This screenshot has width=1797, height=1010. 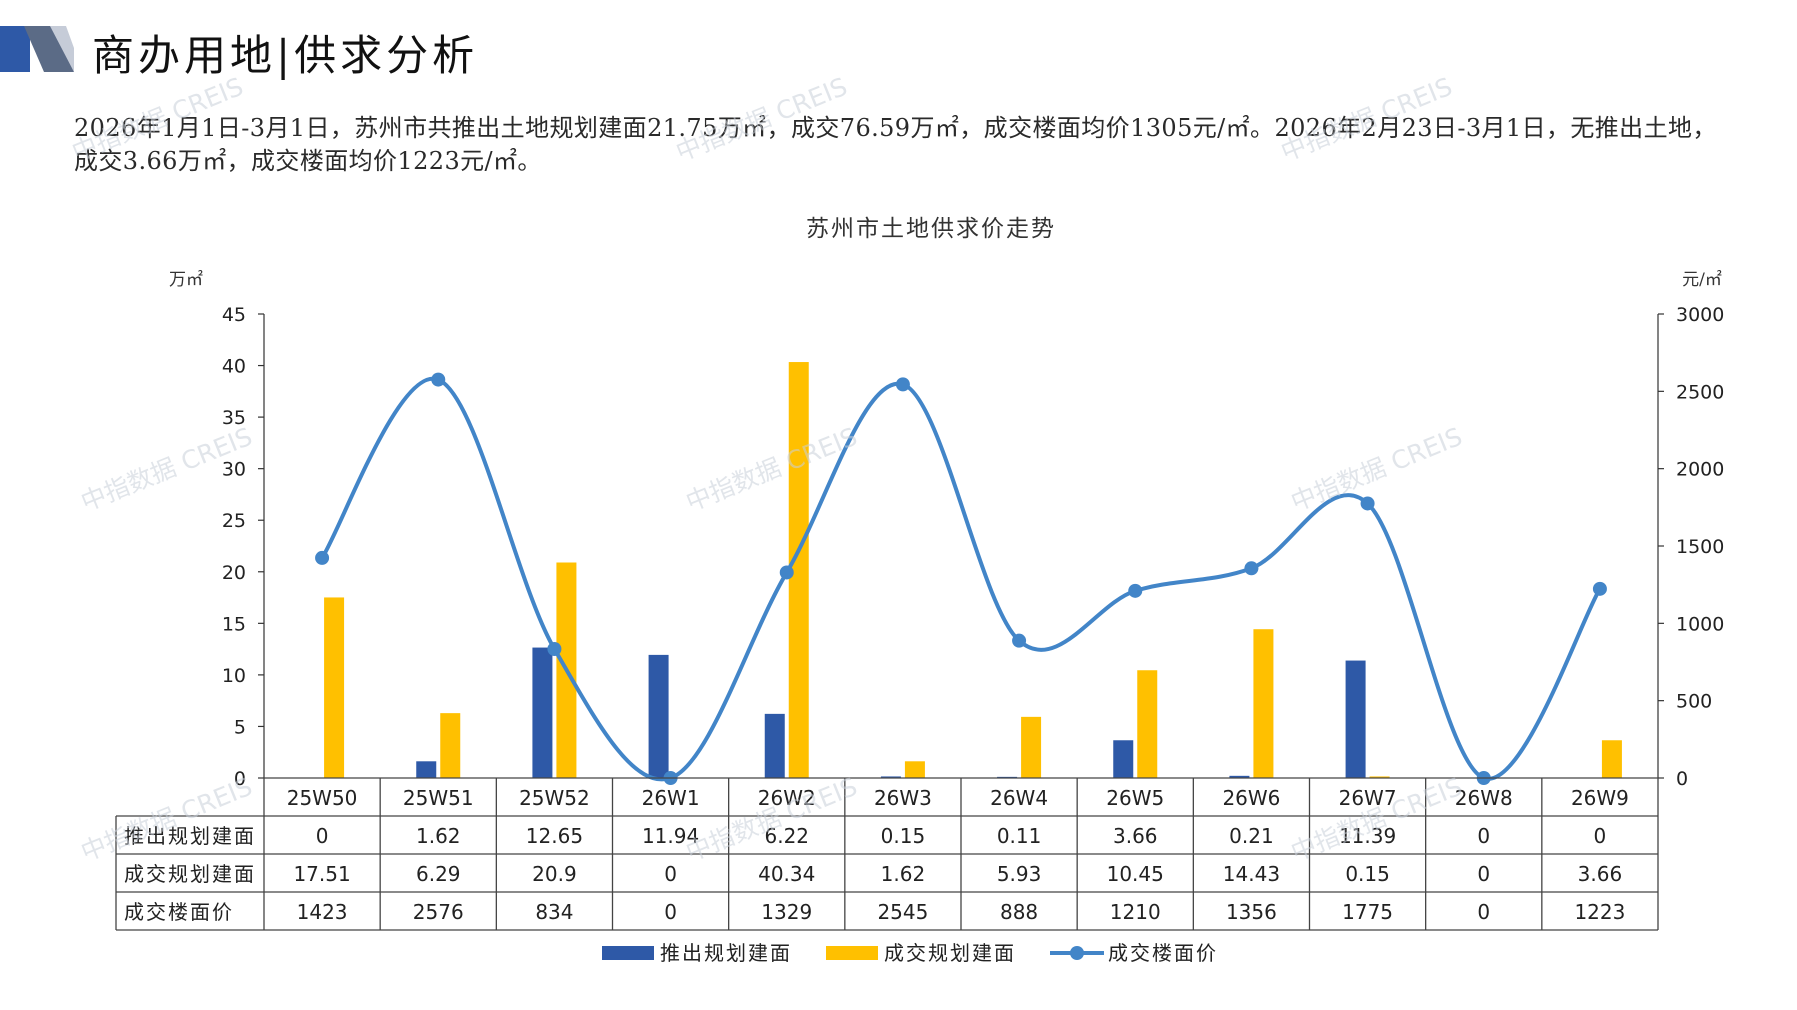 I want to click on left-axis-tick-label: 0, so click(x=240, y=779).